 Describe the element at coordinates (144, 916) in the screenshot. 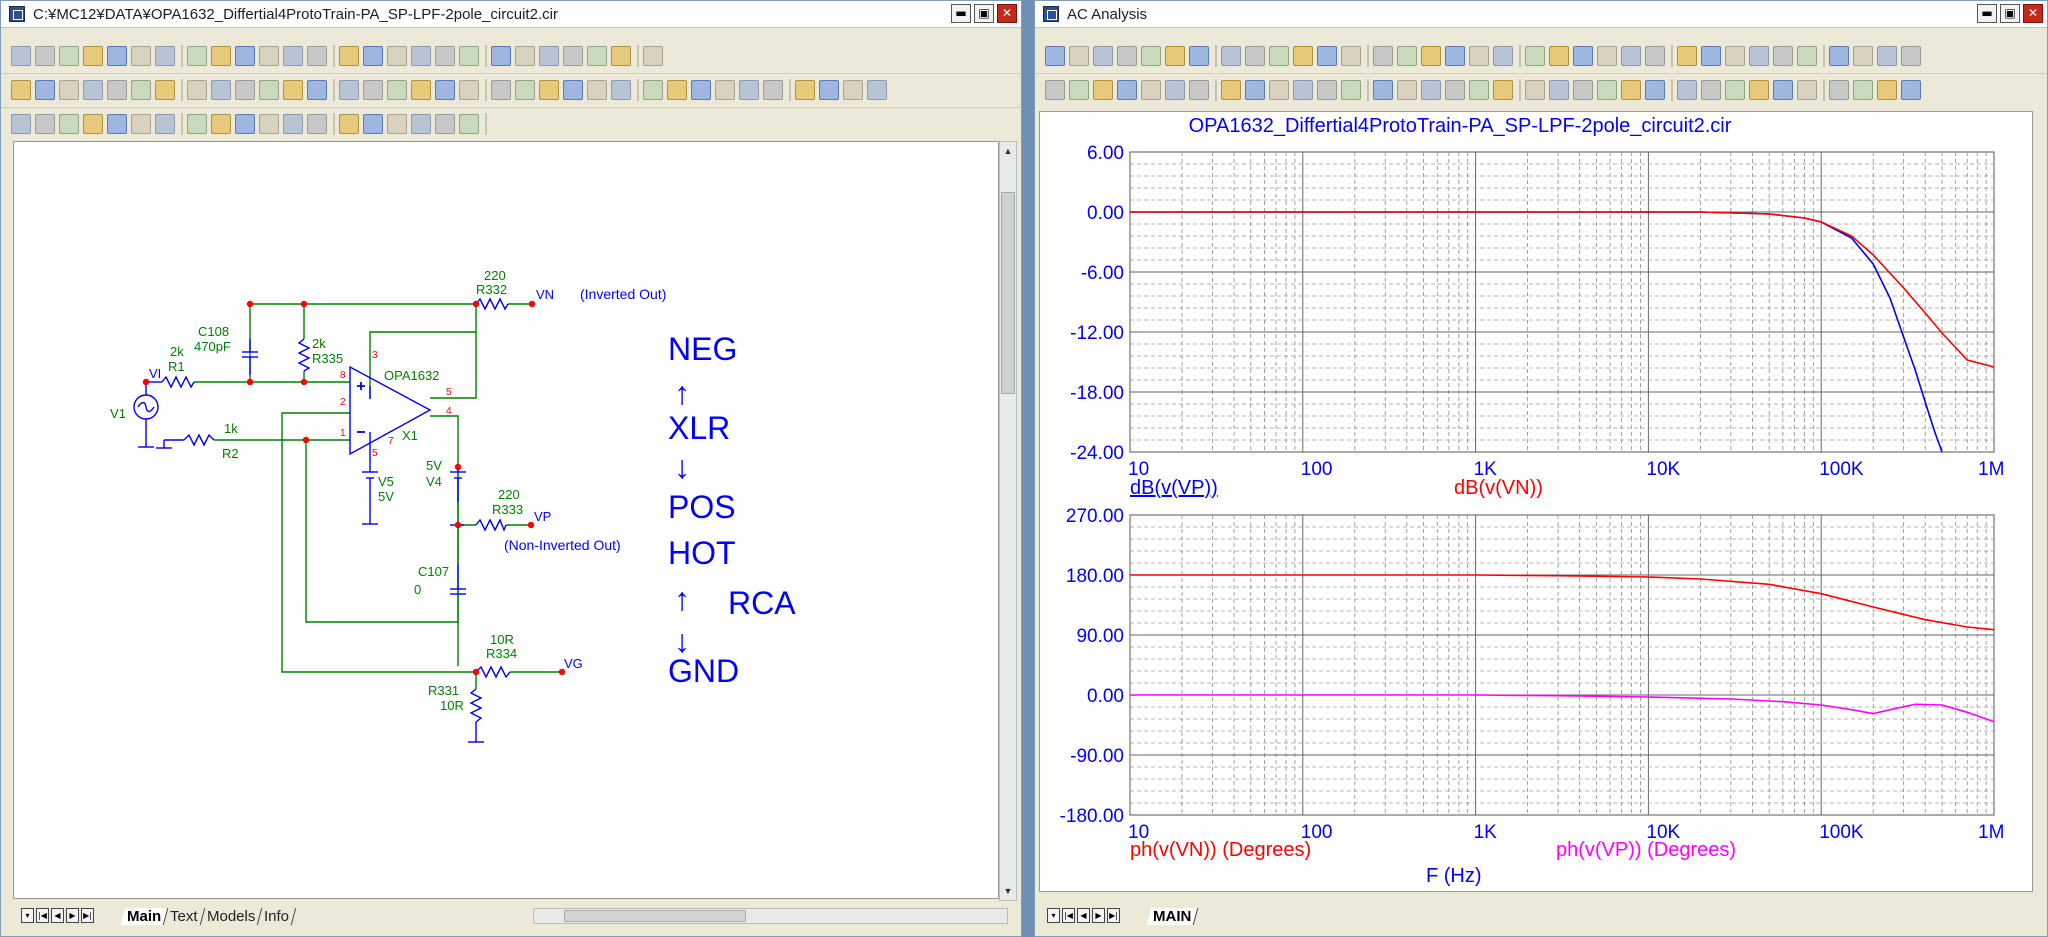

I see `tab-main: Main` at that location.